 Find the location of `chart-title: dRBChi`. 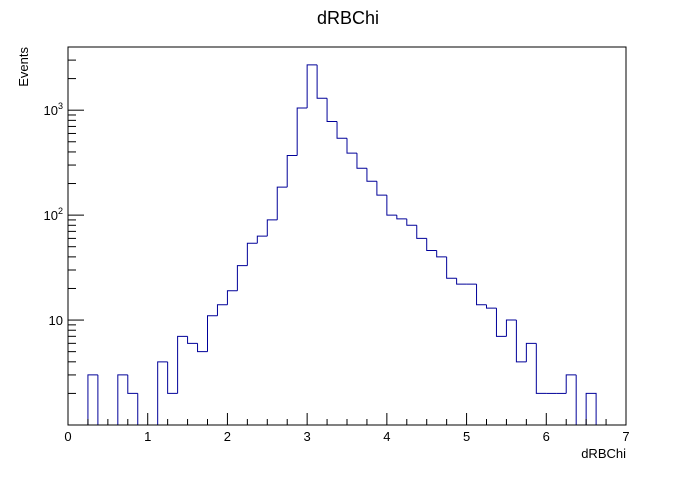

chart-title: dRBChi is located at coordinates (348, 18).